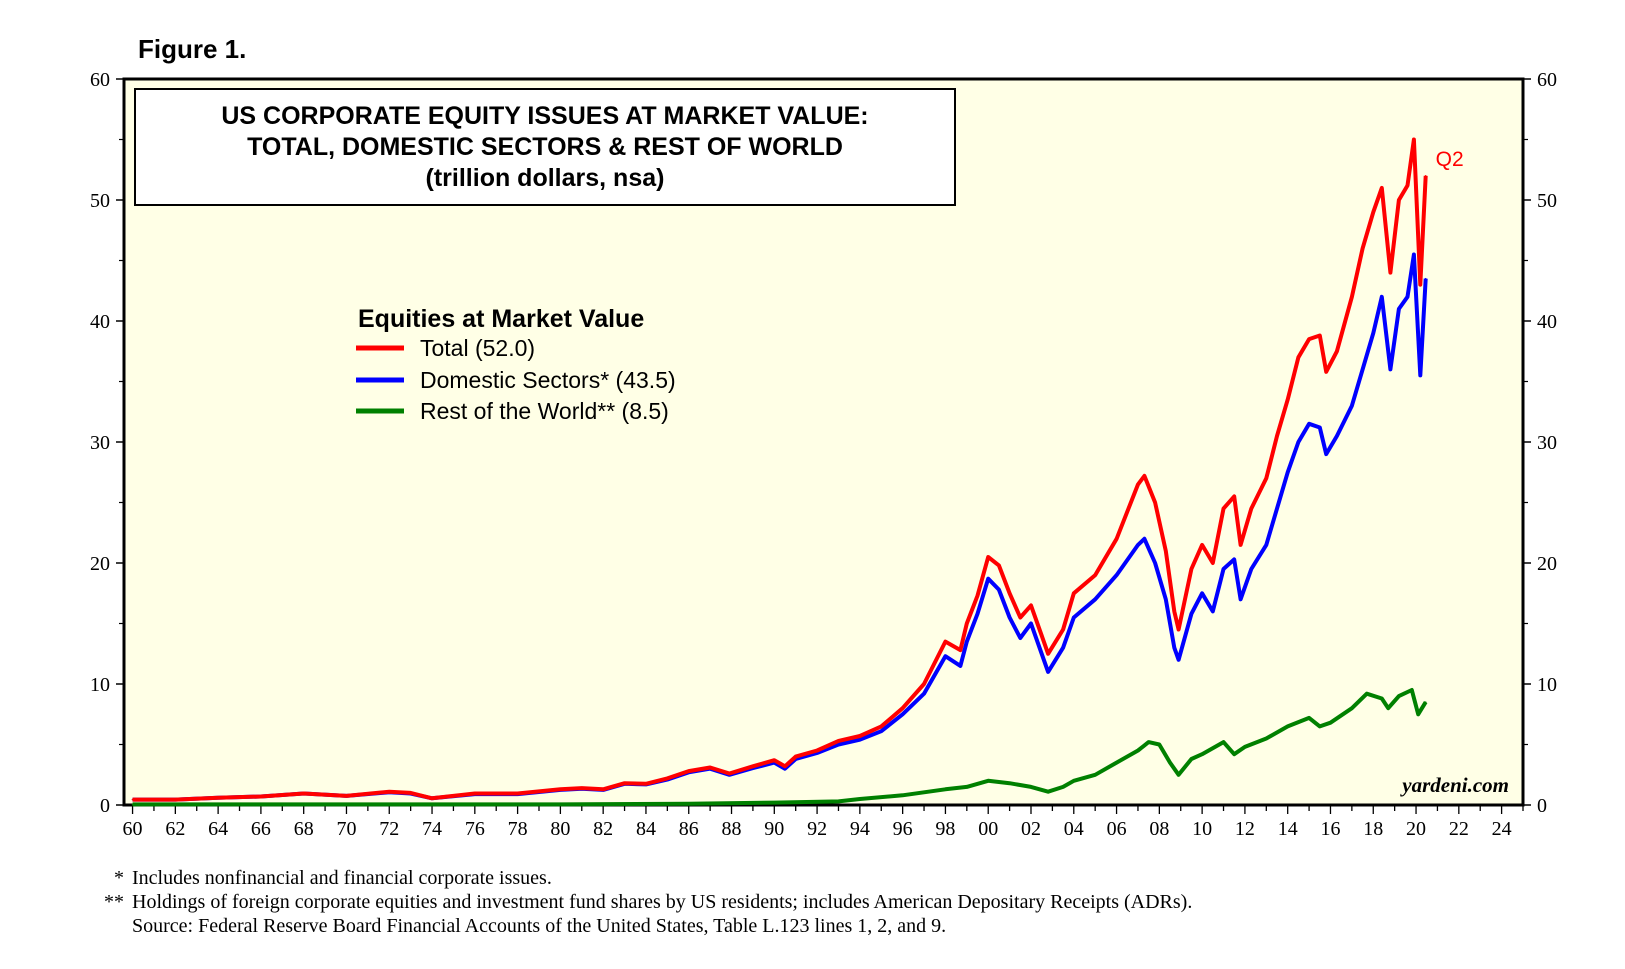  What do you see at coordinates (100, 80) in the screenshot?
I see `y-tick-label-left: 60` at bounding box center [100, 80].